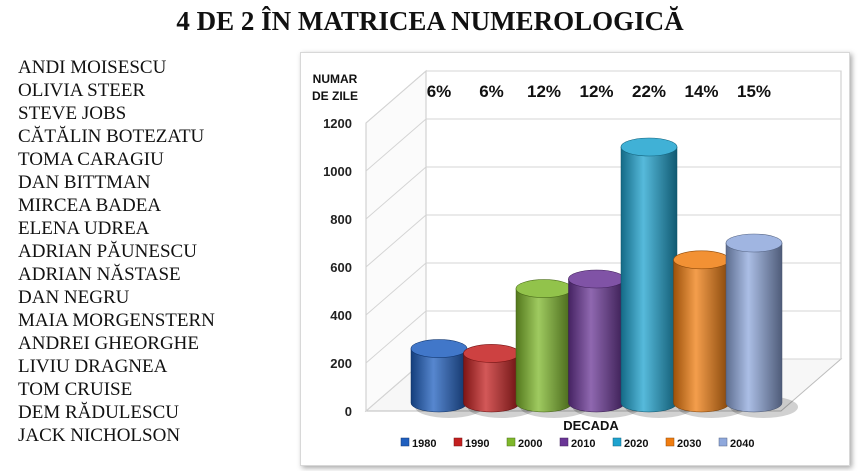 This screenshot has width=860, height=471. I want to click on bar-2030, so click(701, 336).